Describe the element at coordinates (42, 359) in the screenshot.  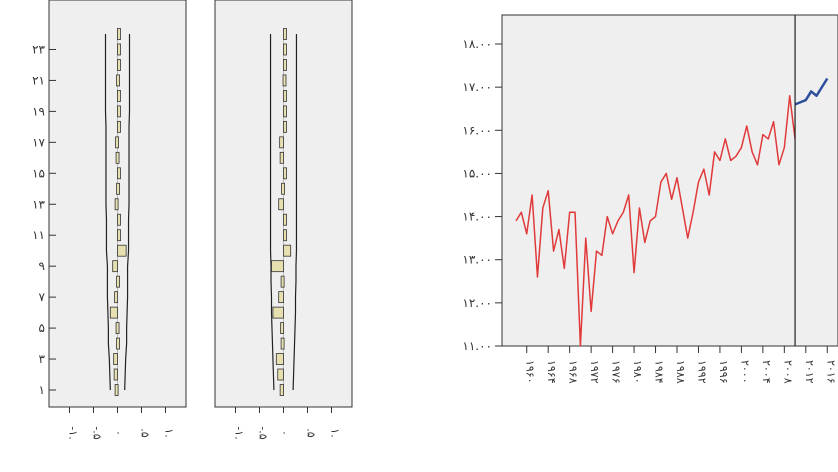
I see `acf-y-tick-label: ۳` at that location.